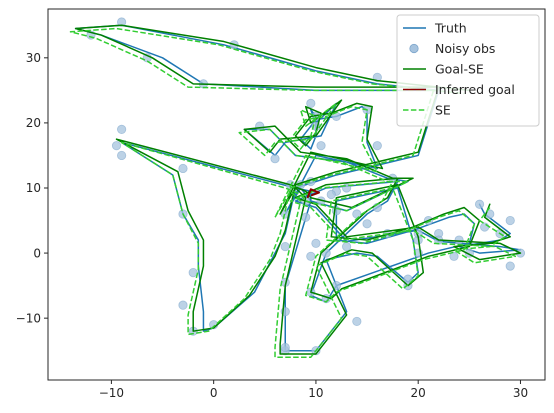 This screenshot has width=554, height=413. What do you see at coordinates (475, 89) in the screenshot?
I see `legend-label: Inferred goal` at bounding box center [475, 89].